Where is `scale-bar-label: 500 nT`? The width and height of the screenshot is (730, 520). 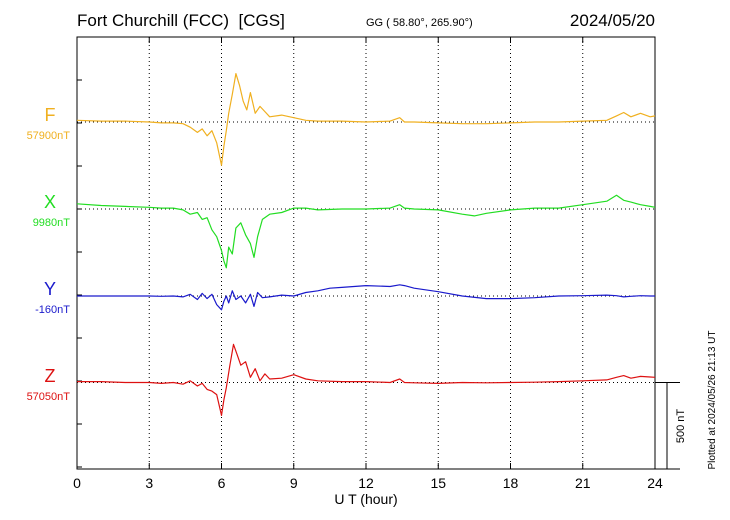 scale-bar-label: 500 nT is located at coordinates (681, 426).